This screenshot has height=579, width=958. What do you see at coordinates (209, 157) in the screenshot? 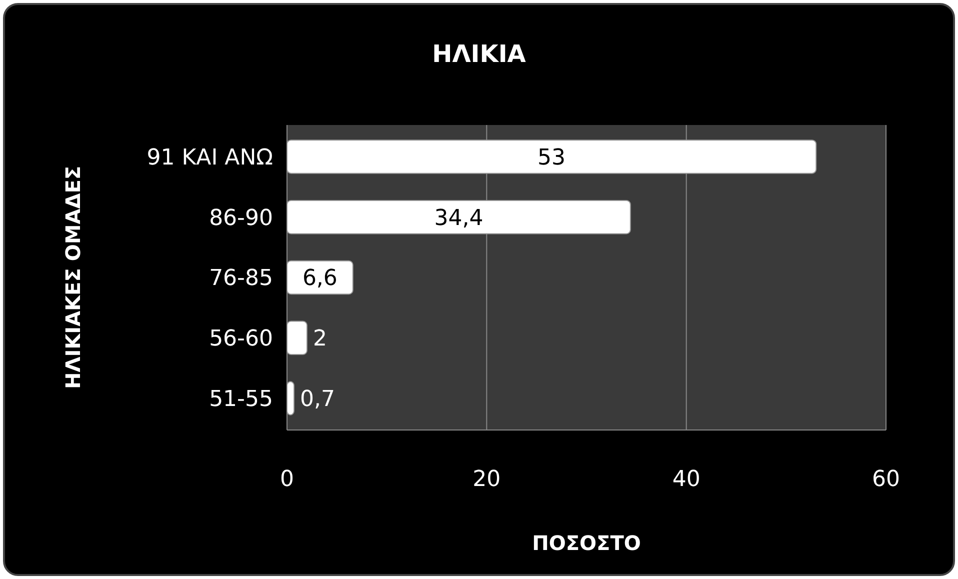
I see `y-tick-label: 91 ΚΑΙ ΑΝΩ` at bounding box center [209, 157].